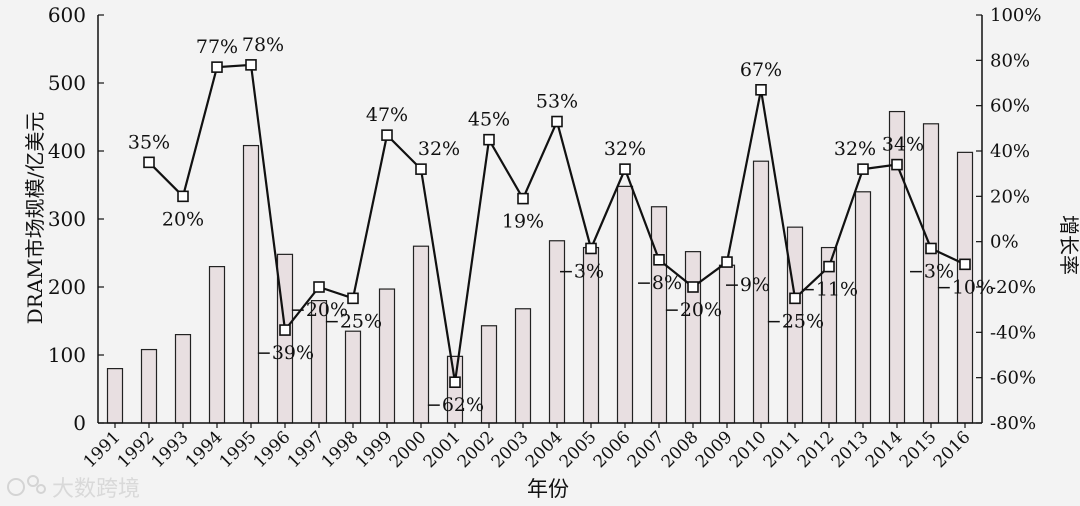 This screenshot has width=1080, height=506. Describe the element at coordinates (149, 142) in the screenshot. I see `growth-label-1992: 35%` at that location.